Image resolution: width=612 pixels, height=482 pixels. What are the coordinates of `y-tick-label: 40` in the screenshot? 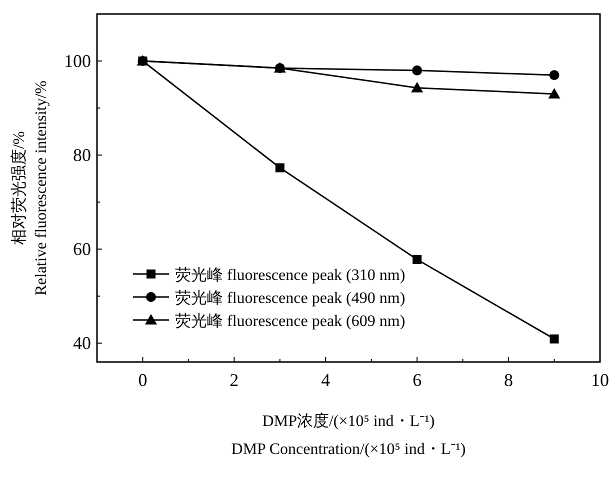 It's located at (82, 343).